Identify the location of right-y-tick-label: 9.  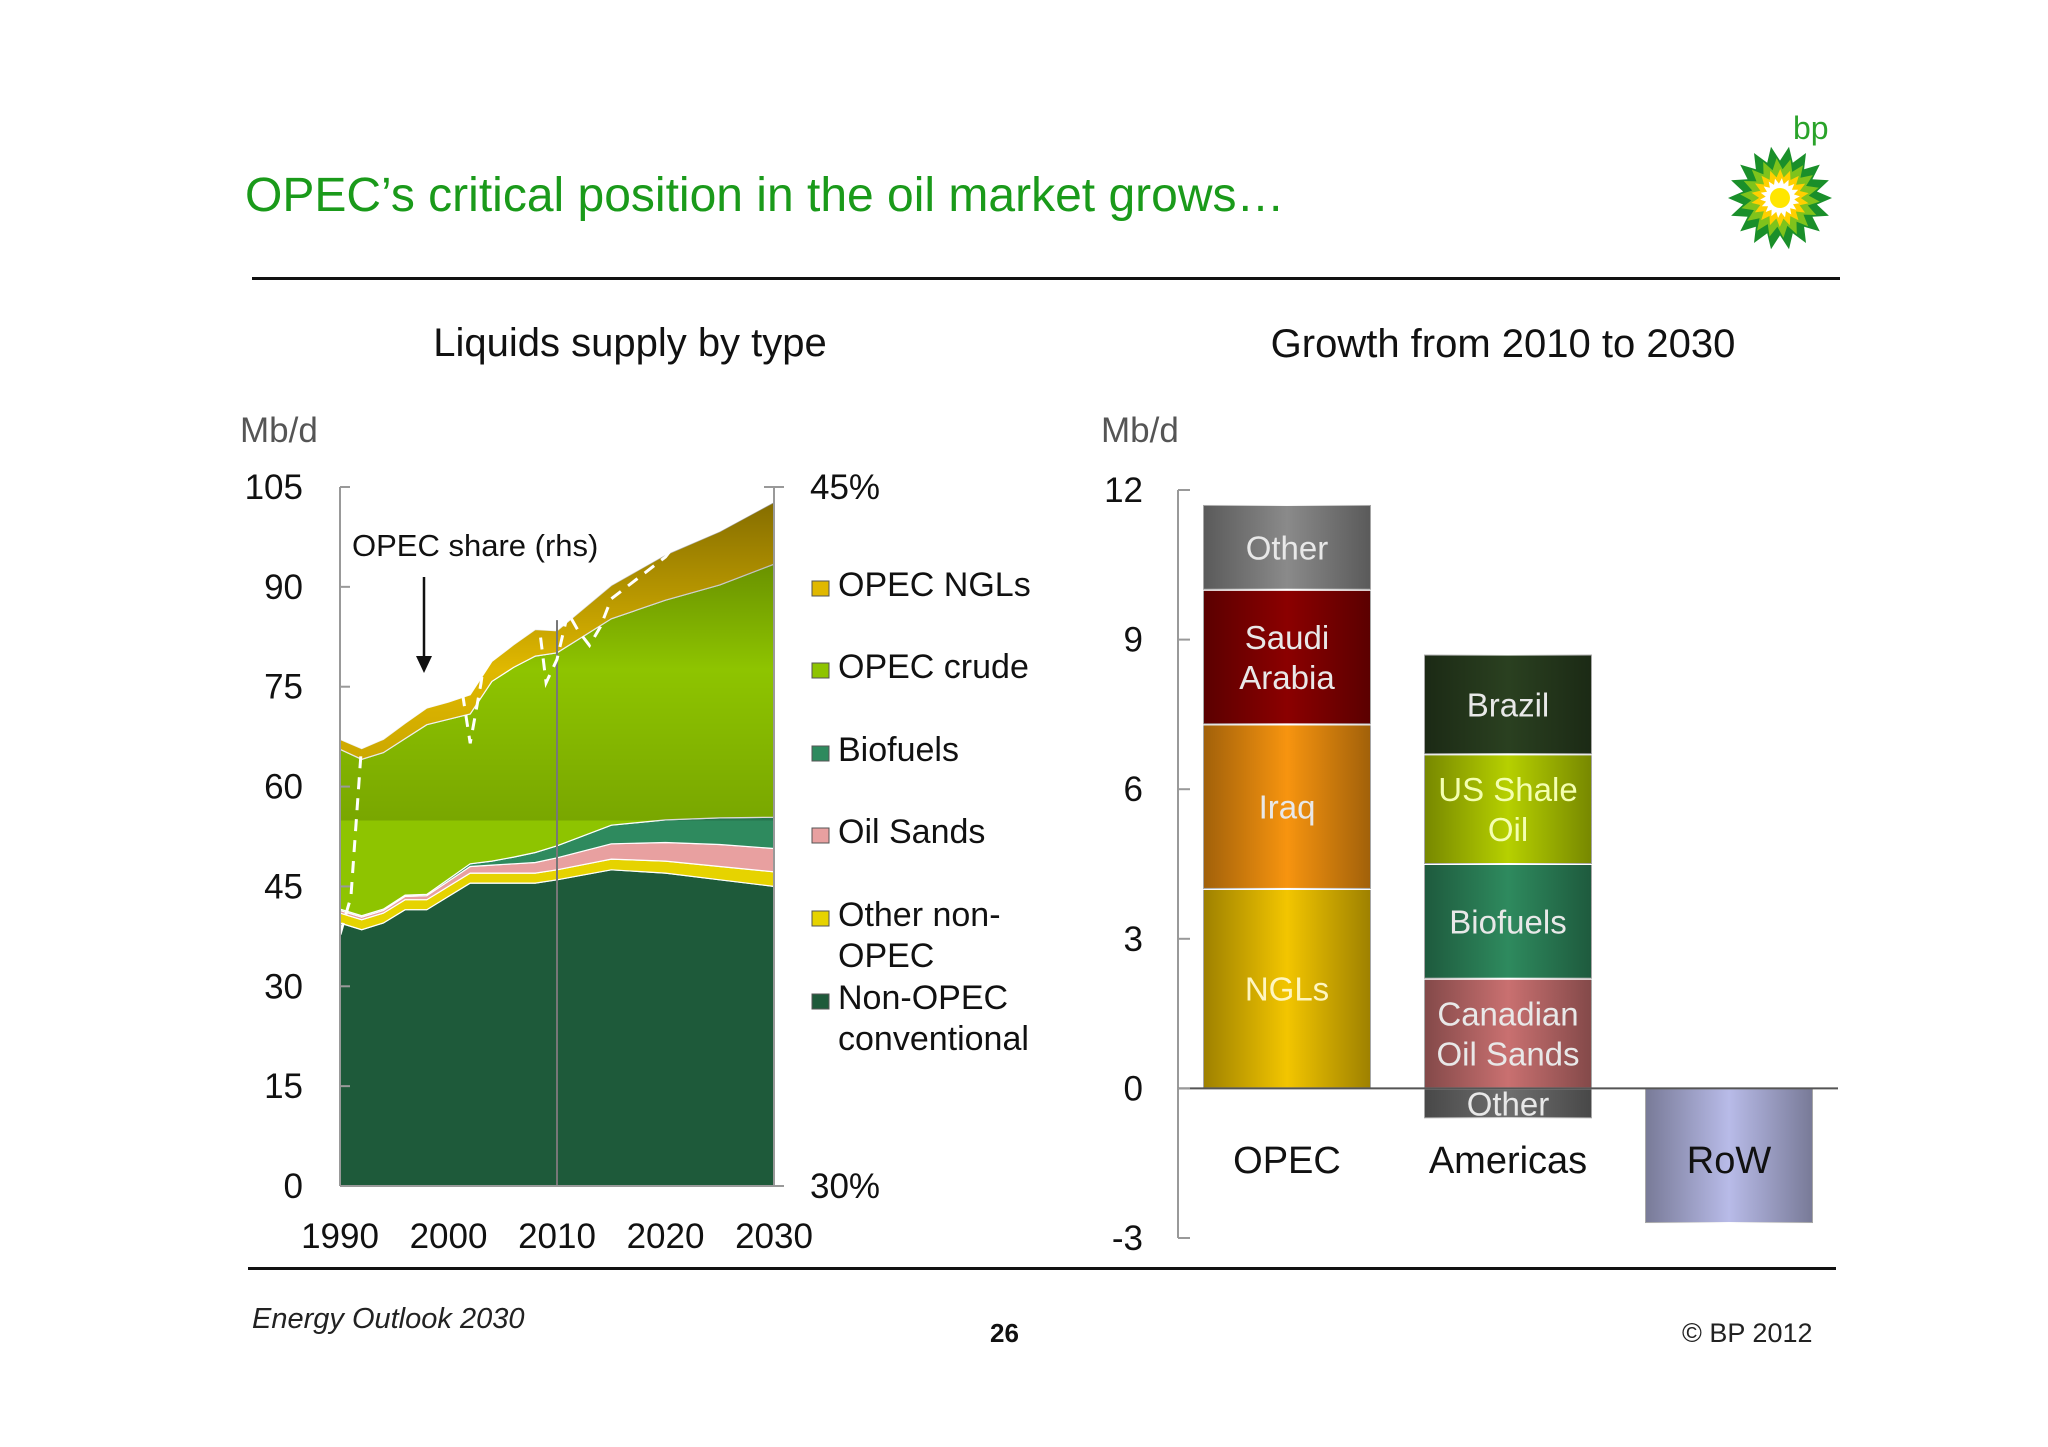
(1133, 640).